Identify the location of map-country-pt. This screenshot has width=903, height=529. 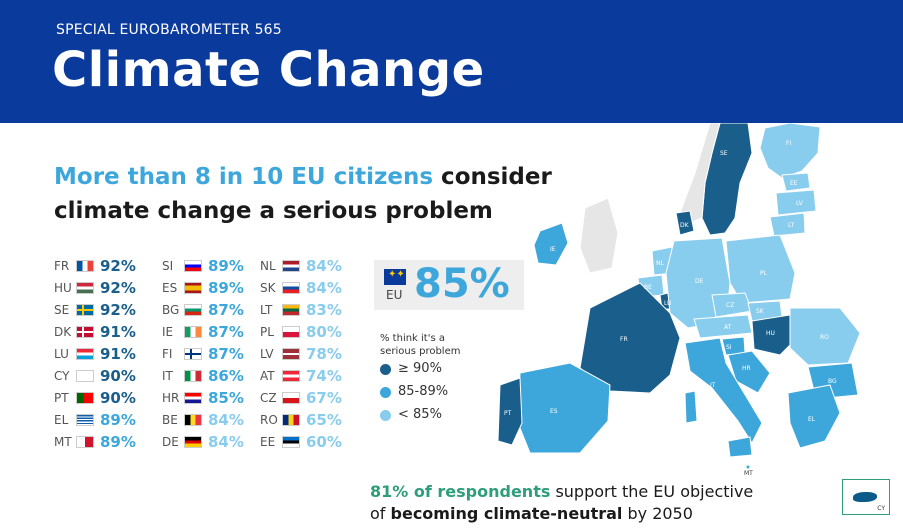
(510, 411).